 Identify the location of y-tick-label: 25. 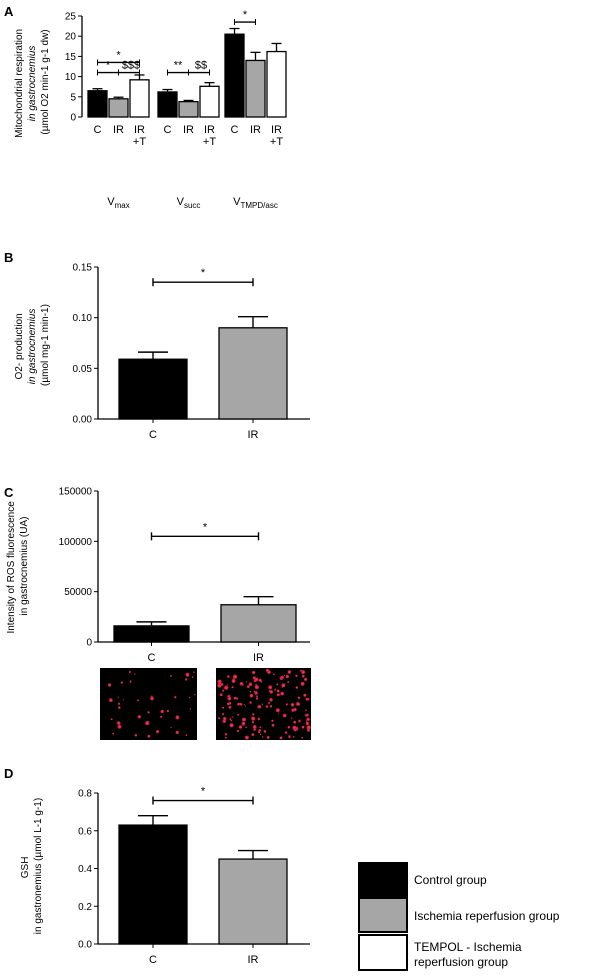
(71, 17).